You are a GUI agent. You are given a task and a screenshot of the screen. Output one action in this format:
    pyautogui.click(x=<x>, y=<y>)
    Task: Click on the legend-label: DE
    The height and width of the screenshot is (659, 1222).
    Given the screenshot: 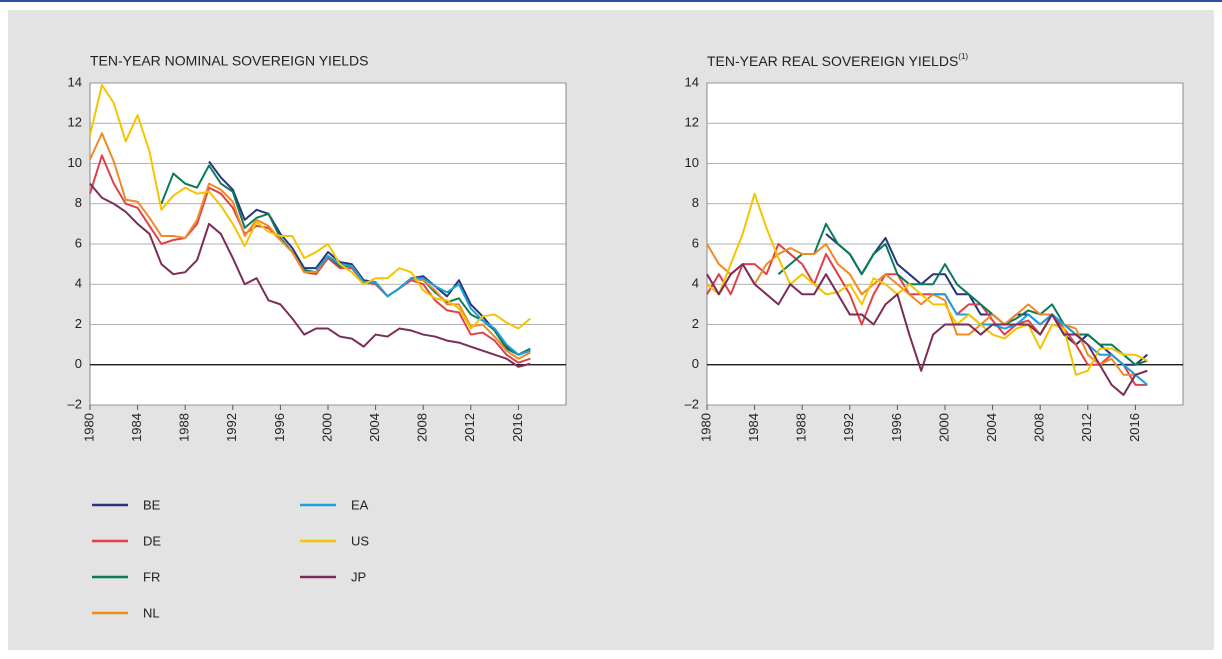 What is the action you would take?
    pyautogui.click(x=152, y=540)
    